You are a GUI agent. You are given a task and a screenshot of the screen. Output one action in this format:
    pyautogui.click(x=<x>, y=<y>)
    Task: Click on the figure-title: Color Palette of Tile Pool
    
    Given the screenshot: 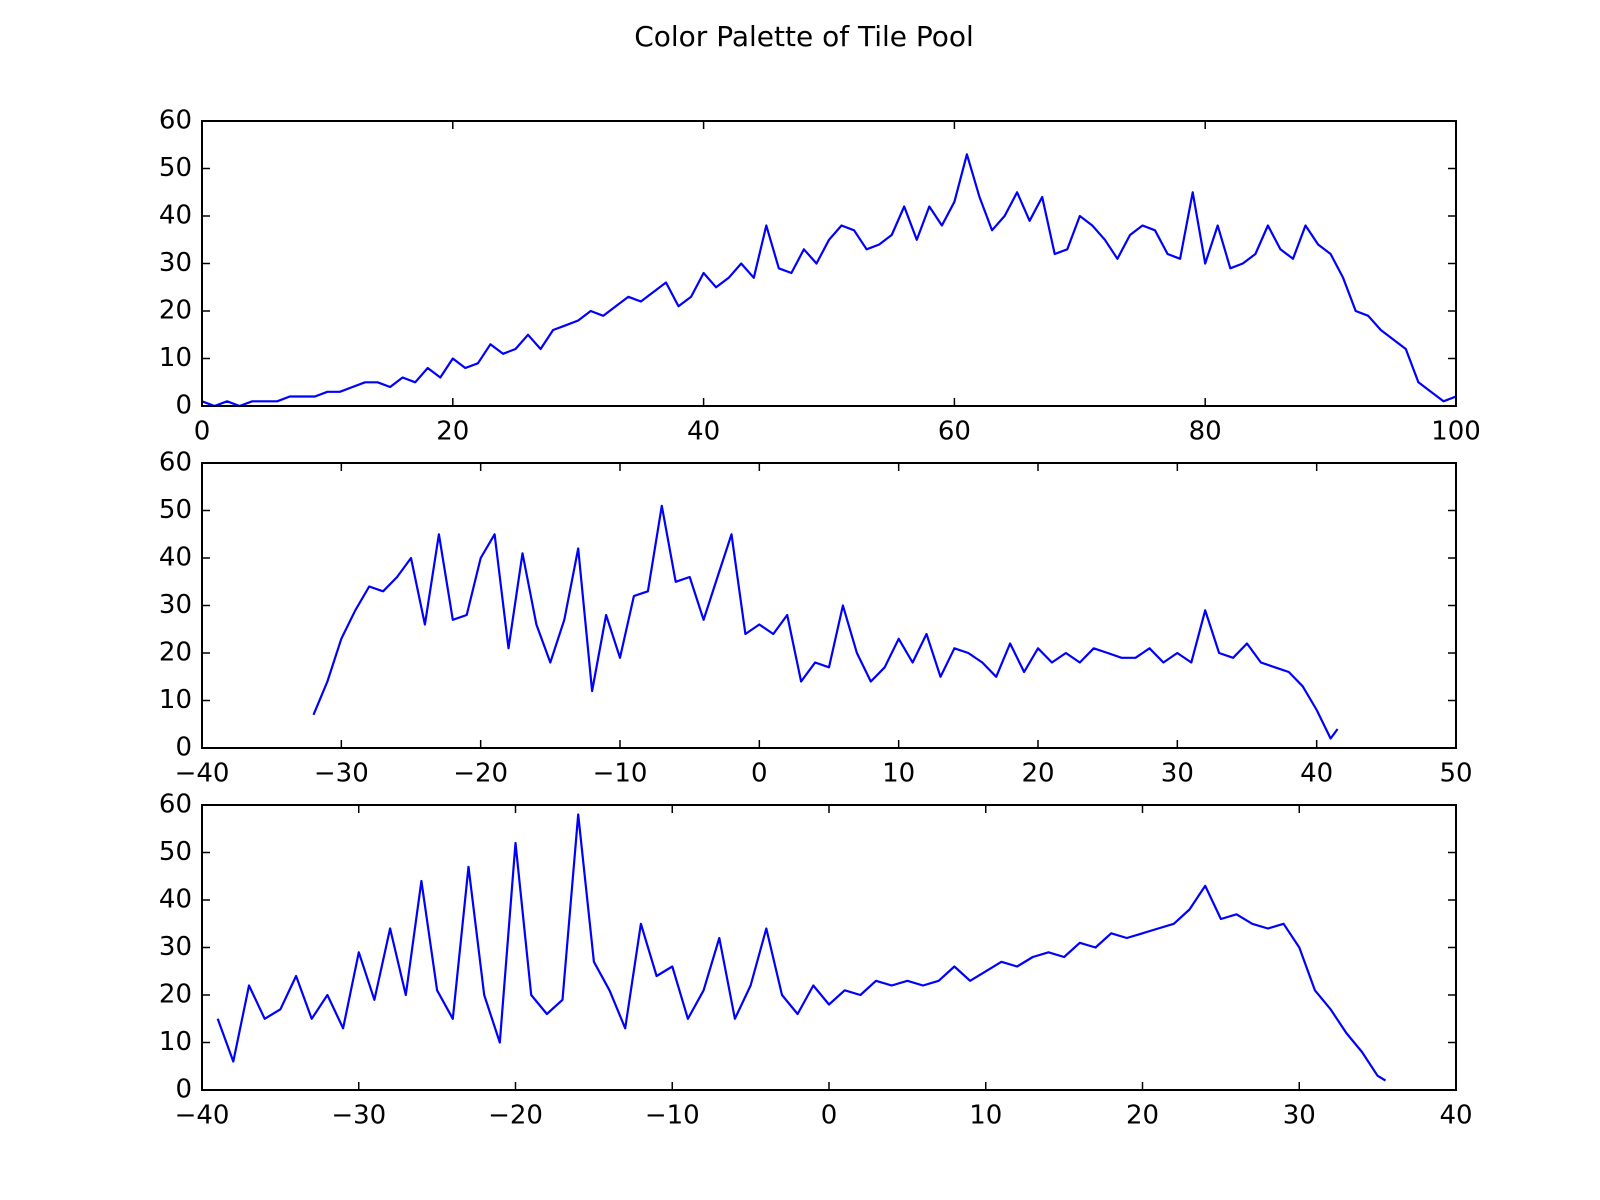 What is the action you would take?
    pyautogui.click(x=804, y=36)
    